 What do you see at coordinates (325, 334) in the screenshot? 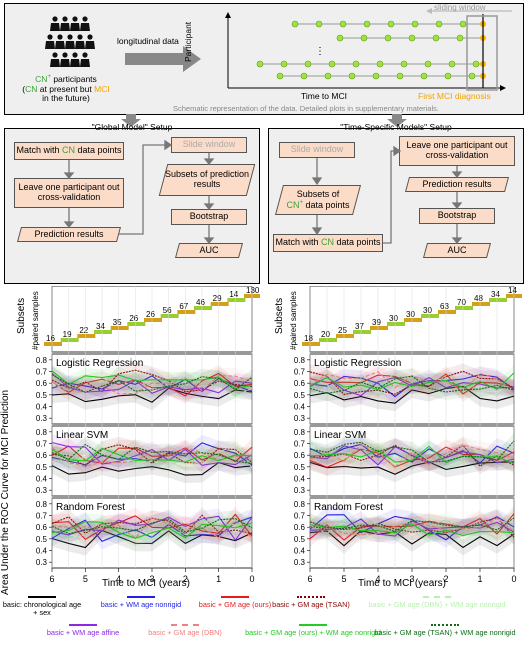
I see `subset-count: 20` at bounding box center [325, 334].